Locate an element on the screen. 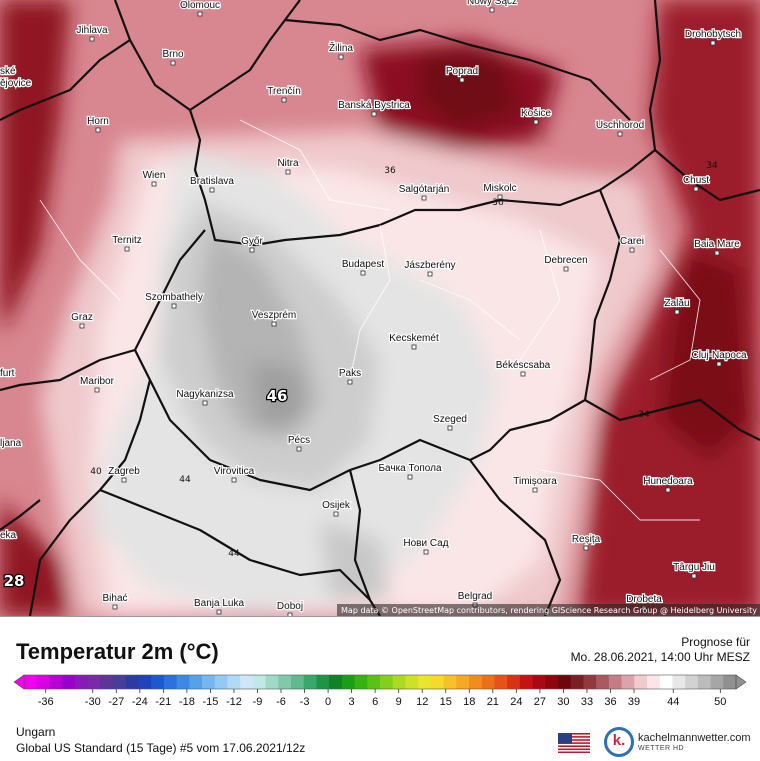 The image size is (760, 761). edge-city-label: eka is located at coordinates (8, 535).